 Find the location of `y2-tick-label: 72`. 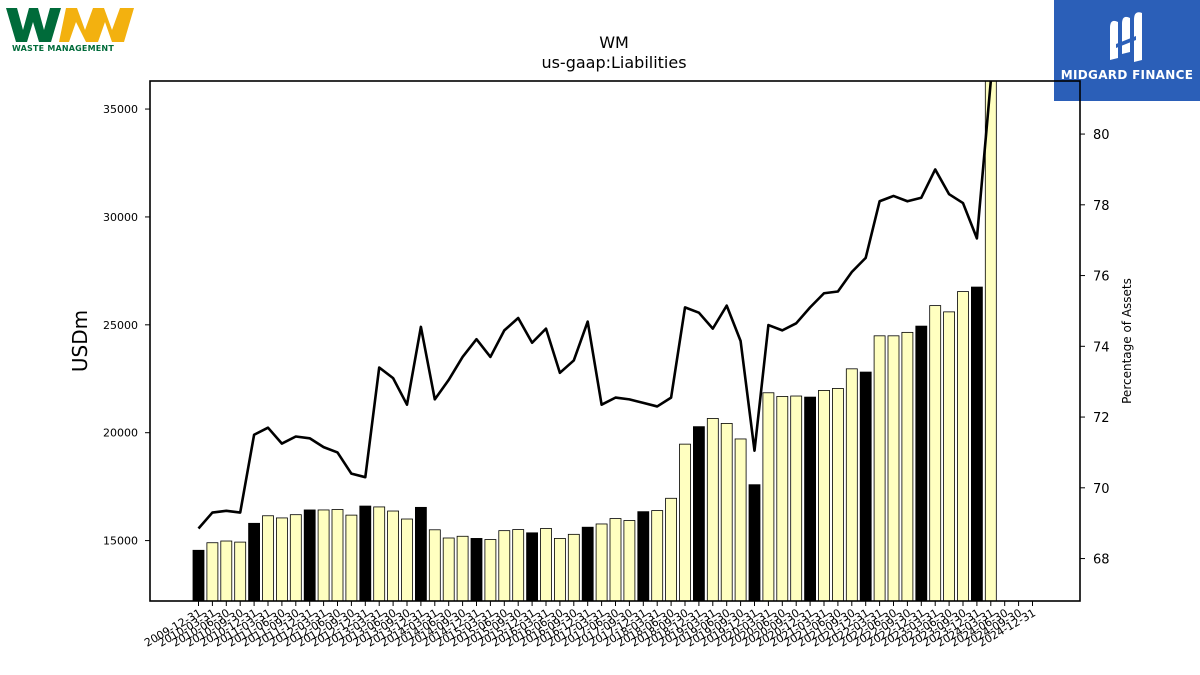

y2-tick-label: 72 is located at coordinates (1101, 418).